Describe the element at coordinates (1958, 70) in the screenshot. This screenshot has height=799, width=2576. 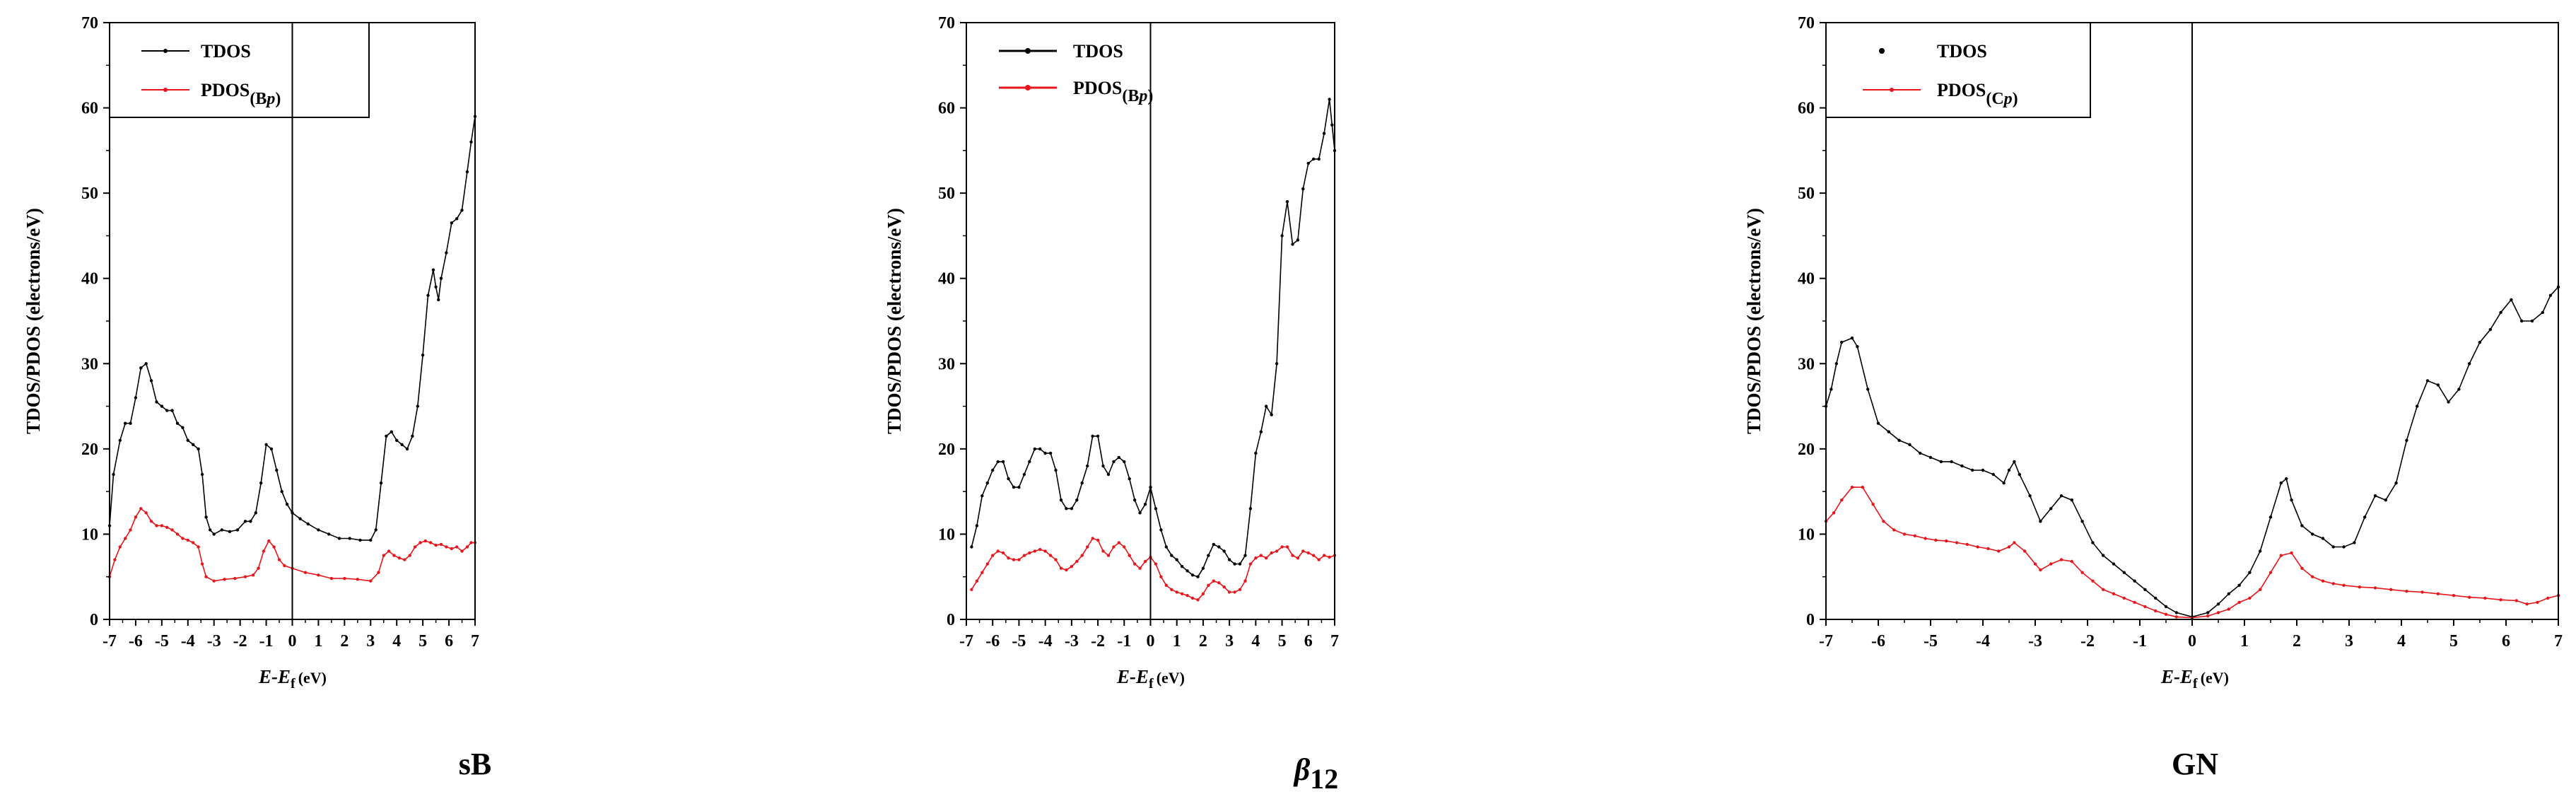
I see `legend-box` at that location.